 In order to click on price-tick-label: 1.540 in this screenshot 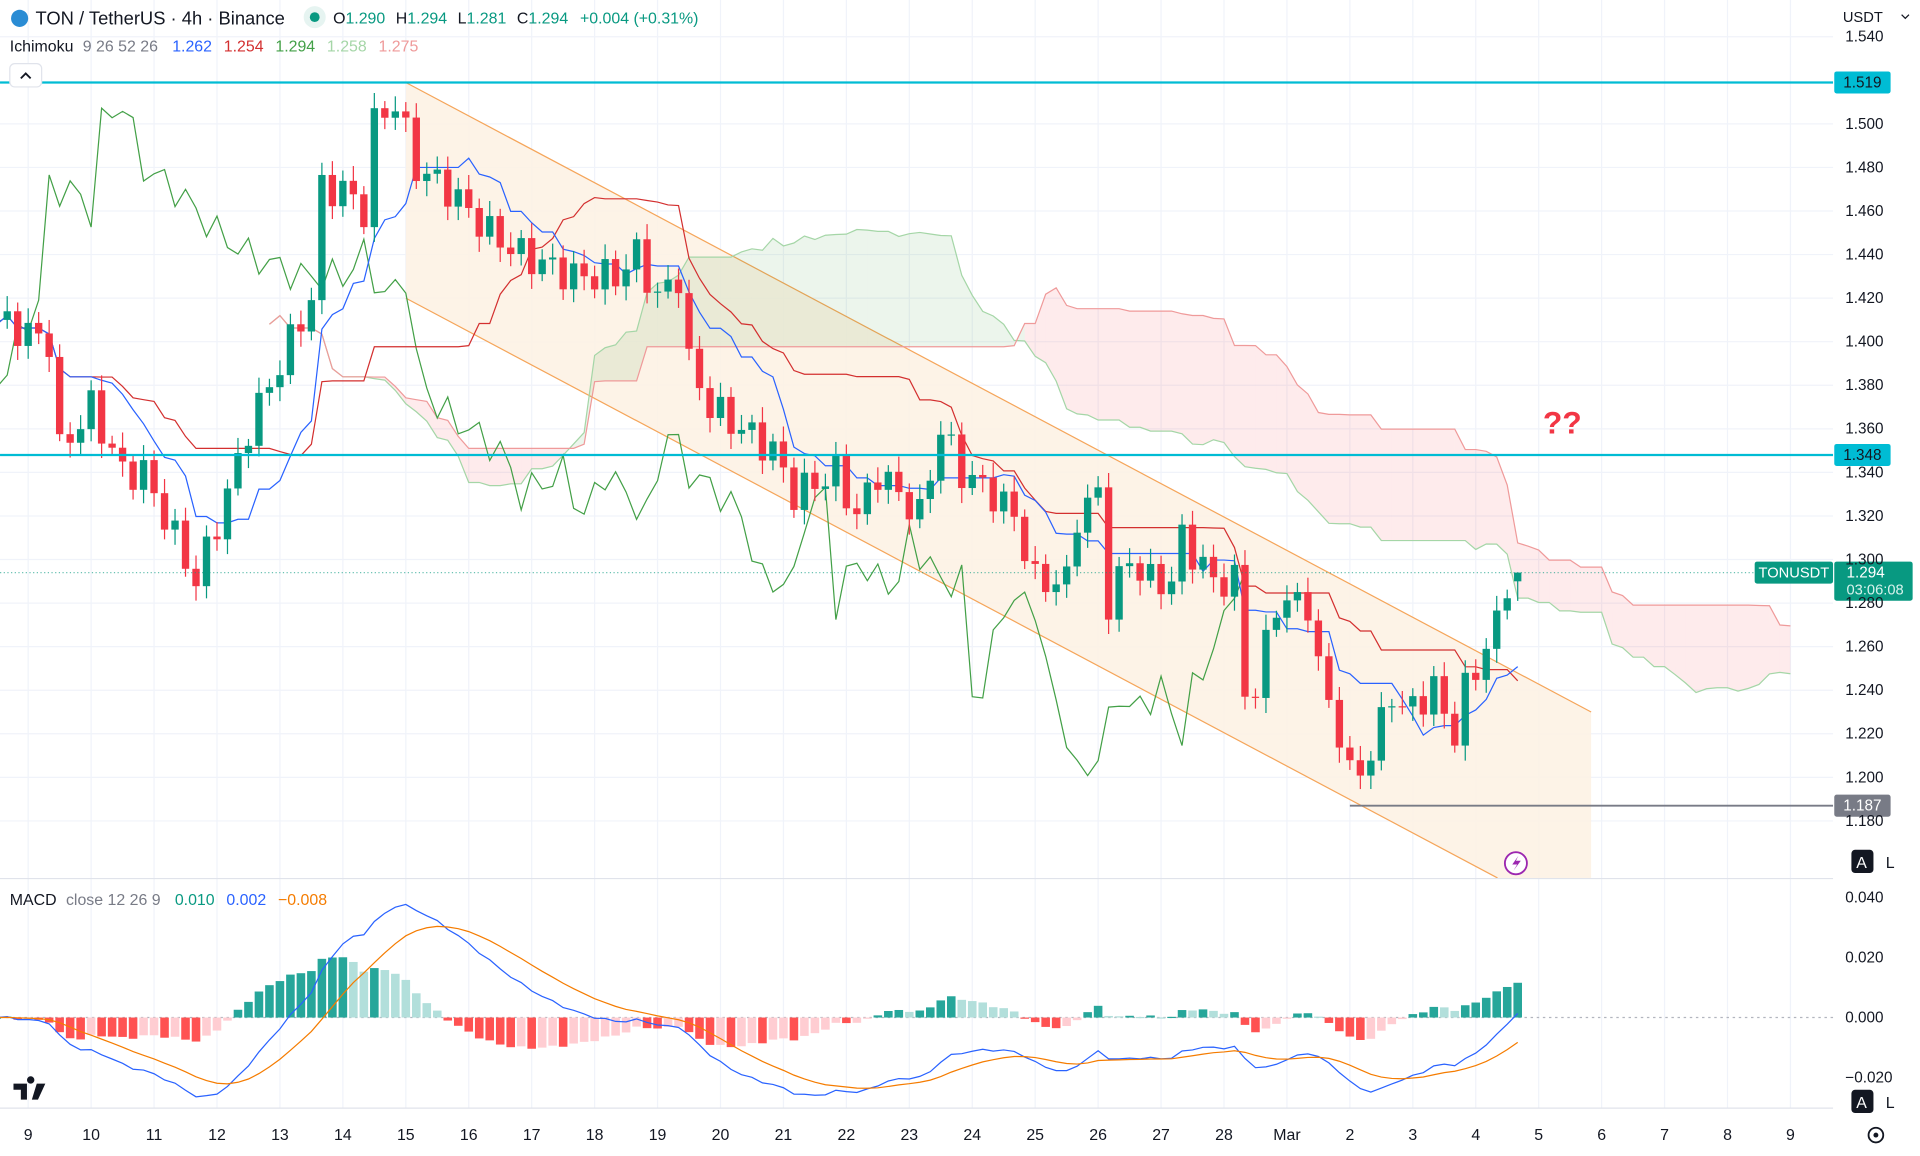, I will do `click(1864, 37)`.